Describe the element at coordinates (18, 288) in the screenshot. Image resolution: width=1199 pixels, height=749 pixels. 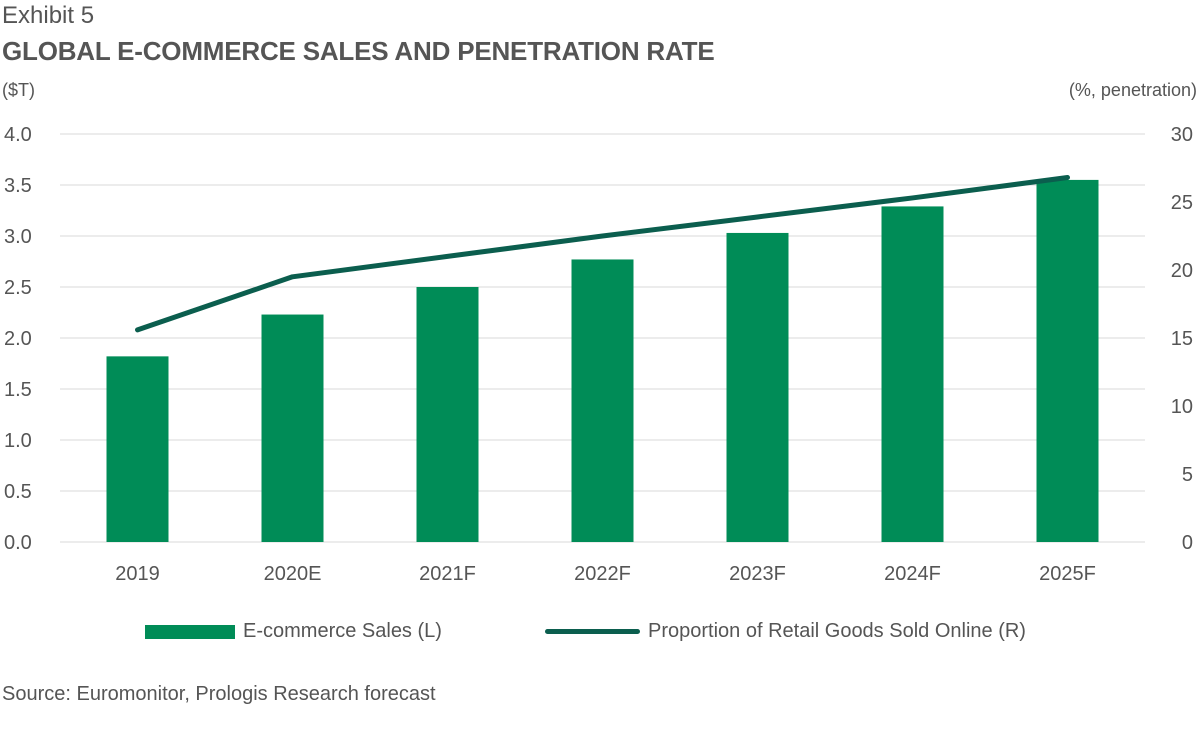
I see `left-tick-label: 2.5` at that location.